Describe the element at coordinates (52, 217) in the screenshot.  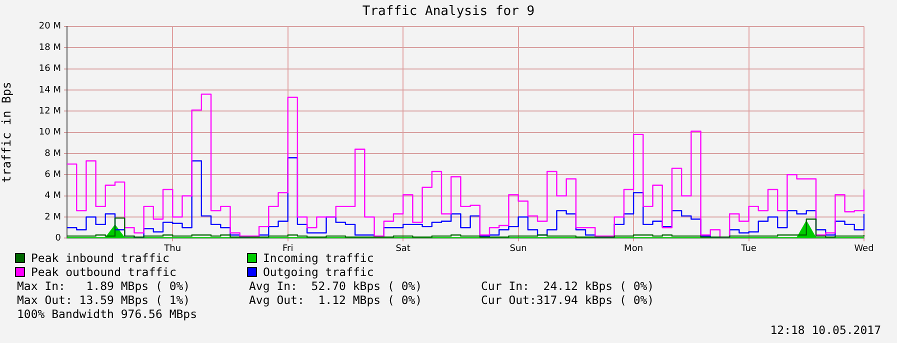
I see `y-tick-label: 2 M` at that location.